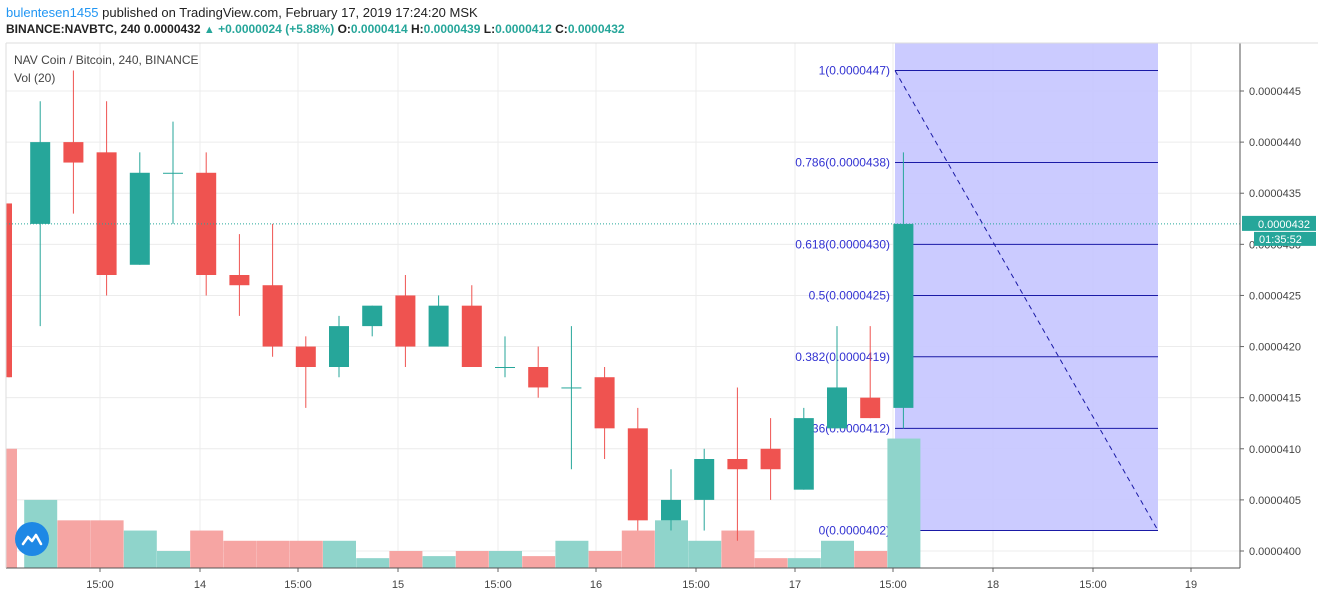 This screenshot has height=603, width=1318. What do you see at coordinates (172, 29) in the screenshot?
I see `last-price: 0.0000432` at bounding box center [172, 29].